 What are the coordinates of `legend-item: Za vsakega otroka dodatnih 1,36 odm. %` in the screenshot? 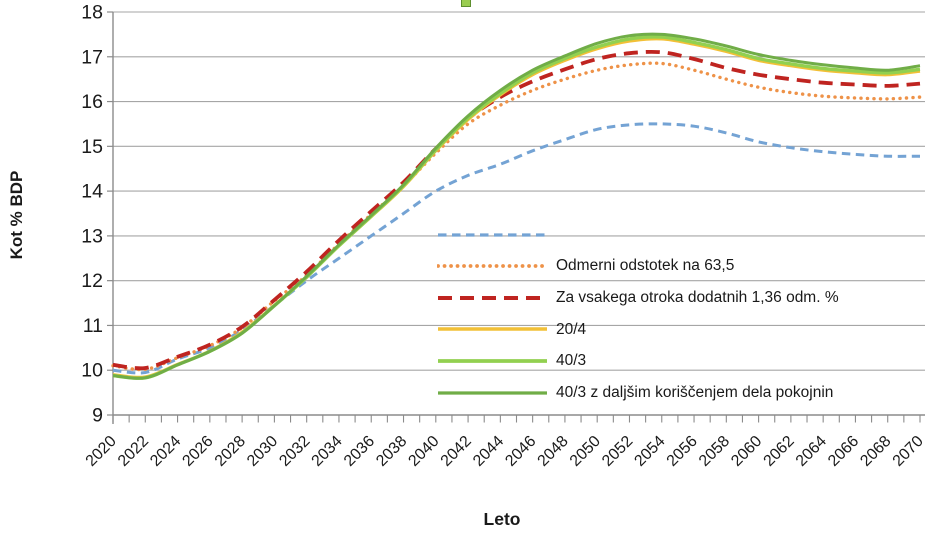 It's located at (638, 298).